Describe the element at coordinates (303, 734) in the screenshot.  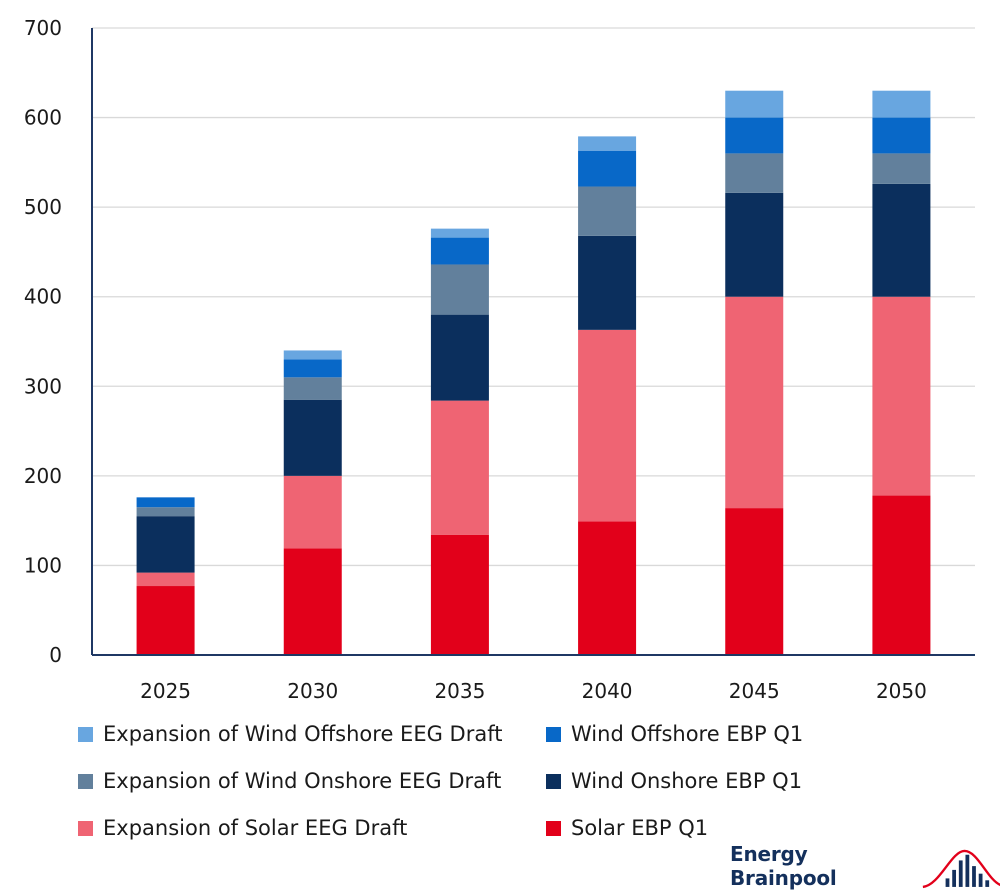
I see `legend-label: Expansion of Wind Offshore EEG Draft` at that location.